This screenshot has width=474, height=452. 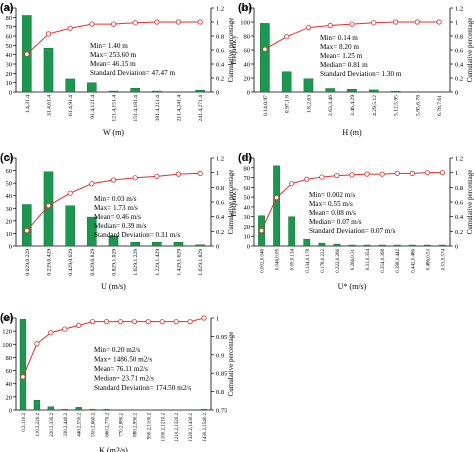 What do you see at coordinates (7, 332) in the screenshot?
I see `y-tick-label: 120` at bounding box center [7, 332].